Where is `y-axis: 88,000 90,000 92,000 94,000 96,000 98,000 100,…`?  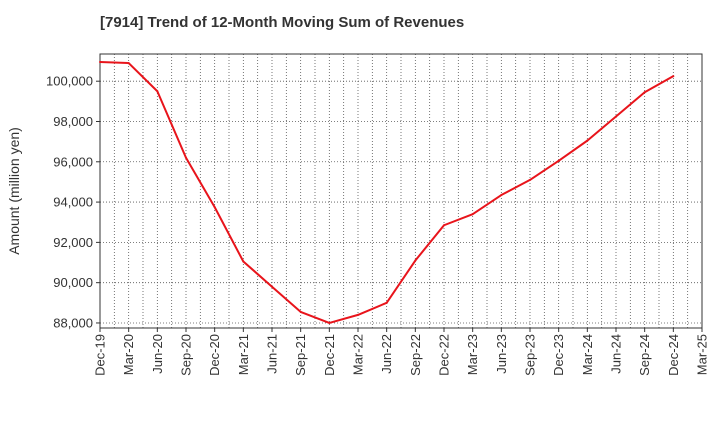 y-axis: 88,000 90,000 92,000 94,000 96,000 98,000 100,… is located at coordinates (73, 202).